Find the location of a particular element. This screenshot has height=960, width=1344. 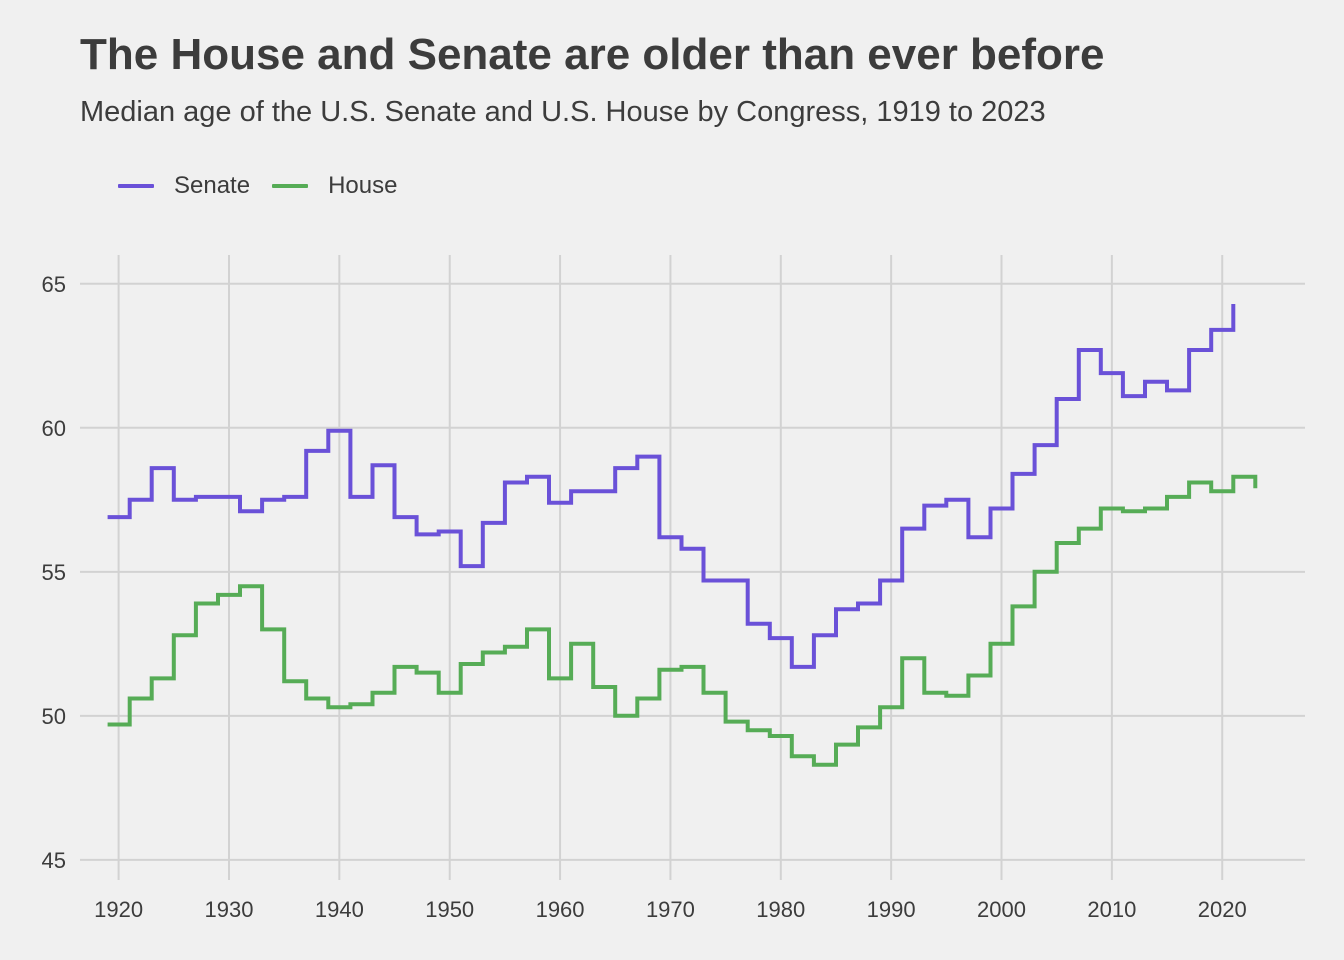

x-tick-label-1920: 1920 is located at coordinates (118, 909).